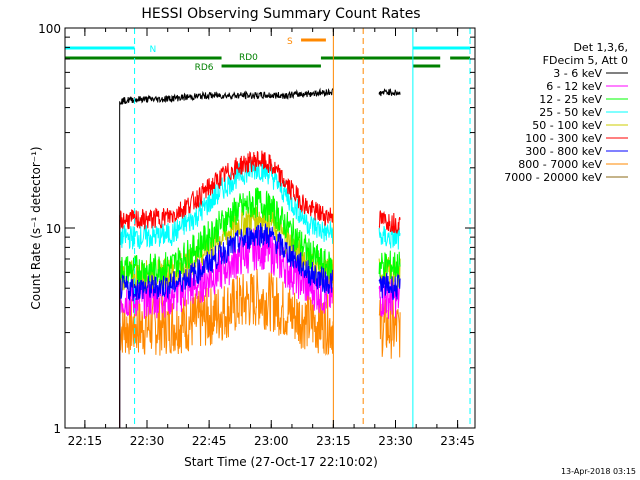 This screenshot has width=640, height=480. What do you see at coordinates (457, 441) in the screenshot?
I see `x-tick-label: 23:45` at bounding box center [457, 441].